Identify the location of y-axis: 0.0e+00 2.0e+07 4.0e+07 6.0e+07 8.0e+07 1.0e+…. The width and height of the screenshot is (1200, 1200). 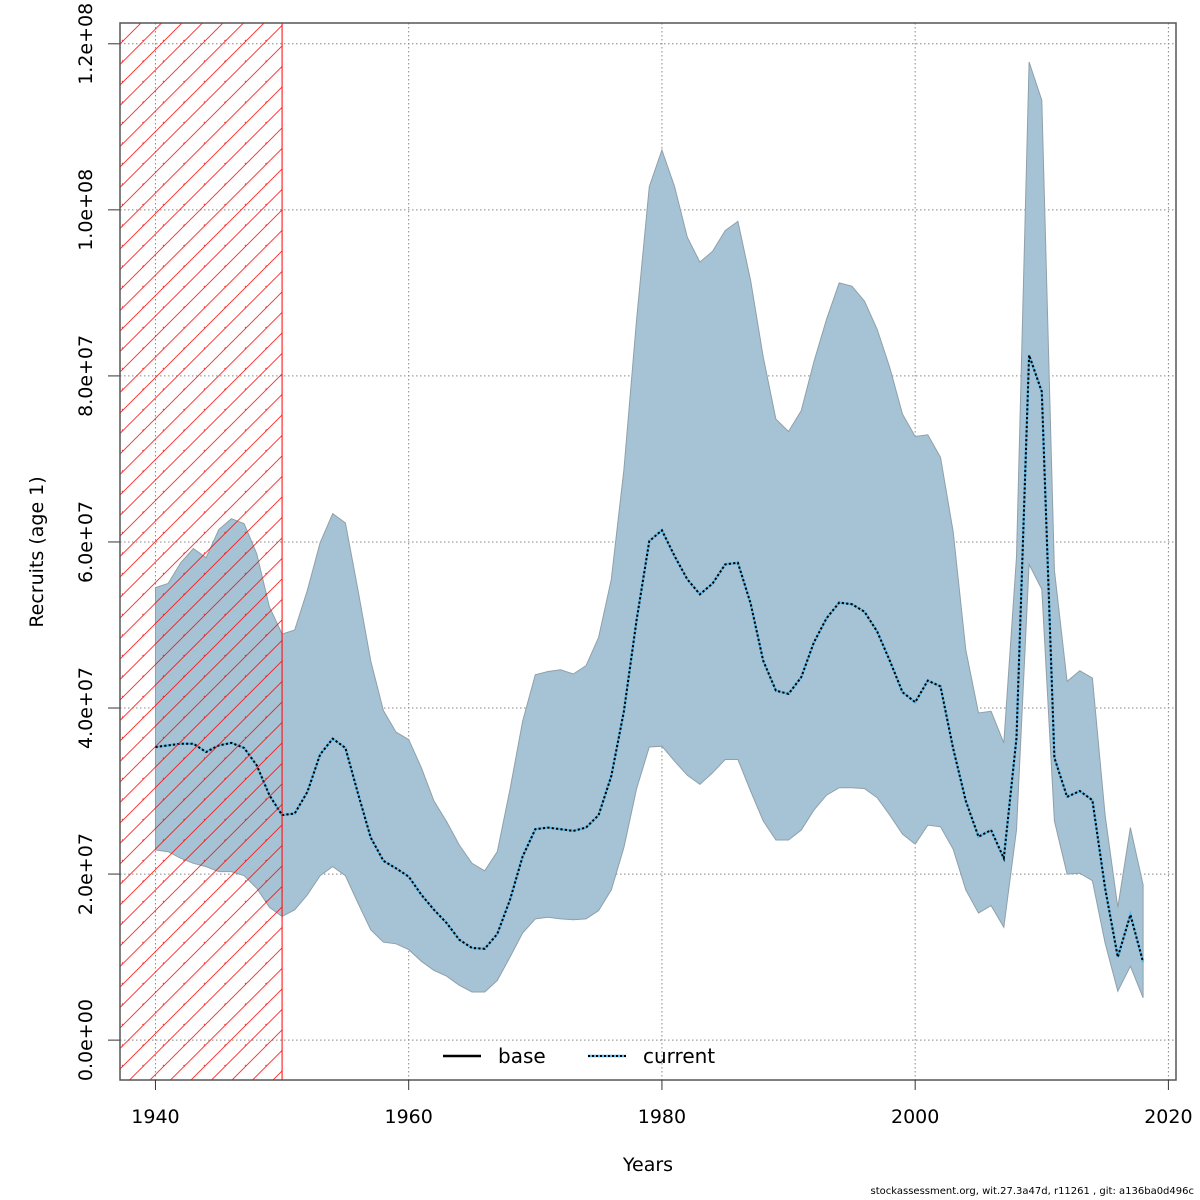
(97, 542).